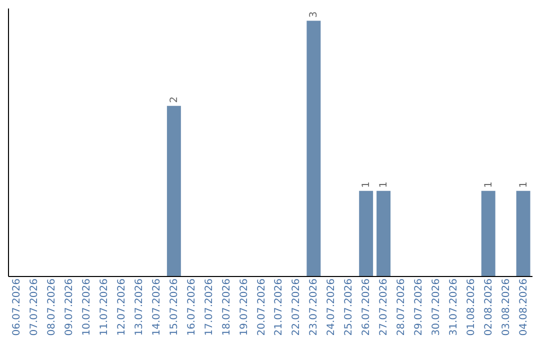 This screenshot has width=540, height=340. Describe the element at coordinates (87, 307) in the screenshot. I see `x-tick-label: 10.07.2026` at that location.